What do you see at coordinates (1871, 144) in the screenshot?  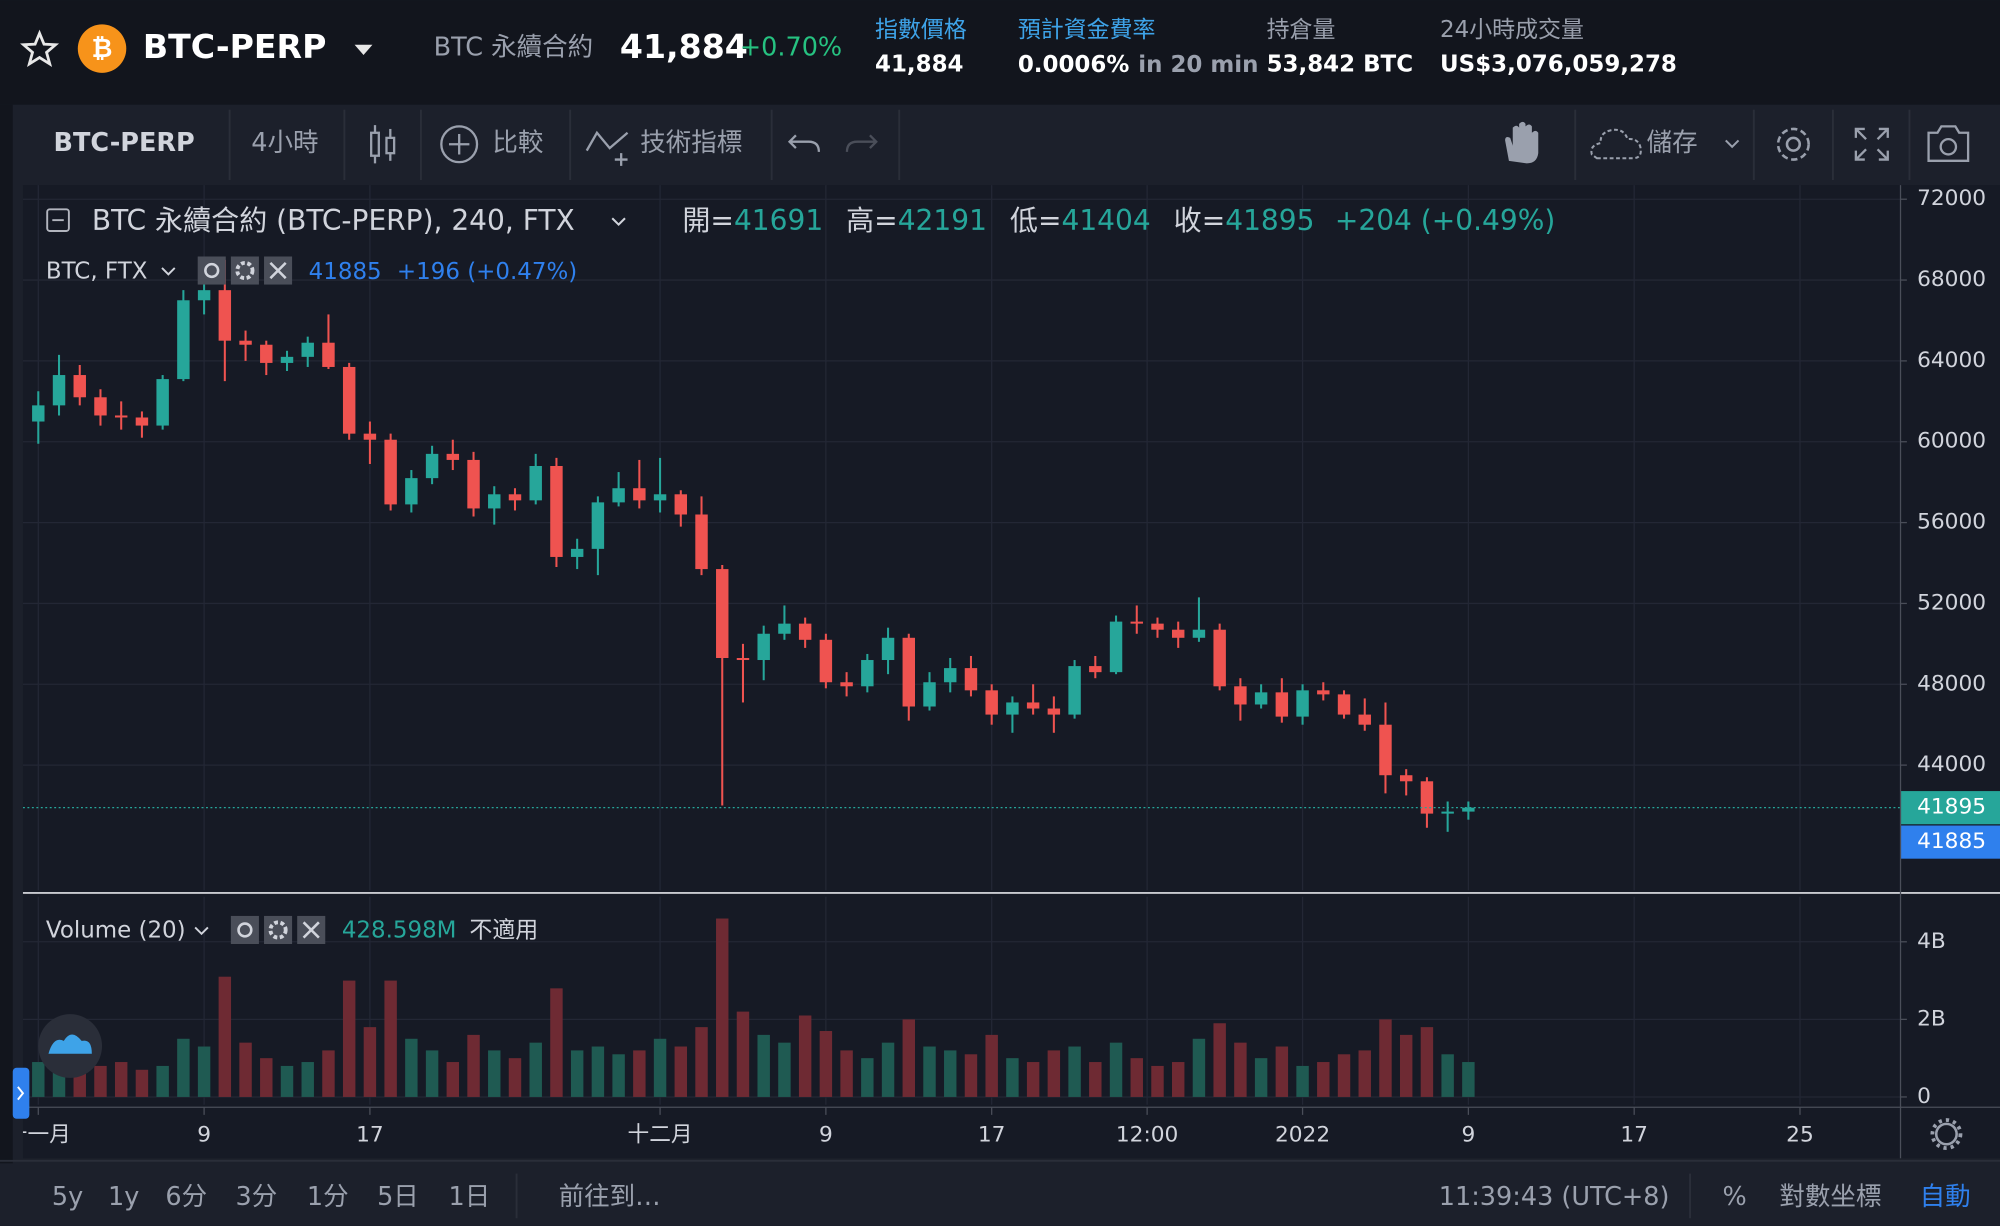 I see `fullscreen-button` at bounding box center [1871, 144].